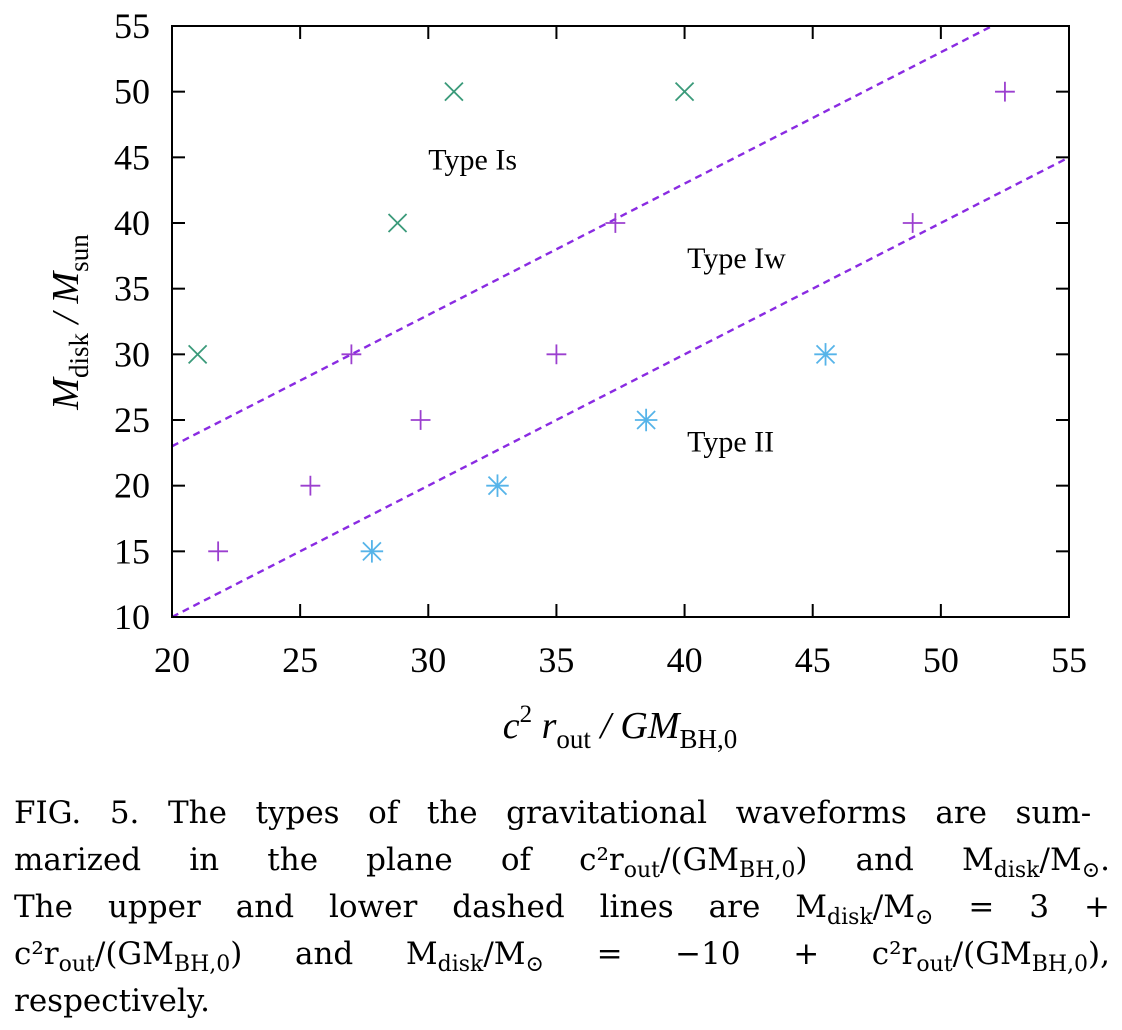 Image resolution: width=1122 pixels, height=1030 pixels. I want to click on region-label: Type Iw, so click(736, 258).